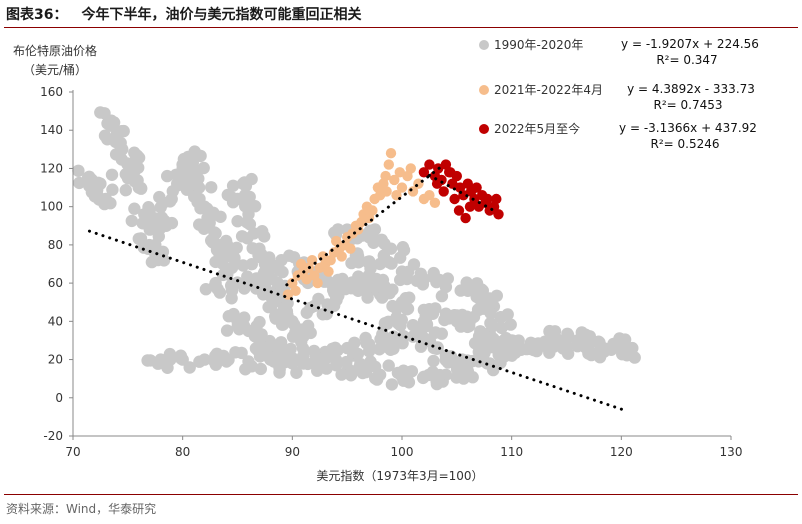 The image size is (802, 524). I want to click on legend-label: 2021年-2022年4月, so click(548, 90).